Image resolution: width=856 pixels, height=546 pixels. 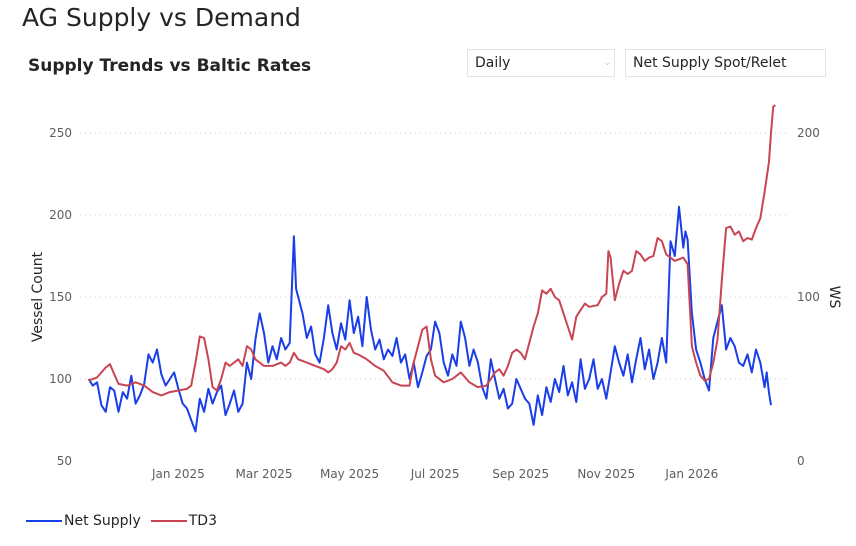 I want to click on legend: Net Supply TD3, so click(x=126, y=521).